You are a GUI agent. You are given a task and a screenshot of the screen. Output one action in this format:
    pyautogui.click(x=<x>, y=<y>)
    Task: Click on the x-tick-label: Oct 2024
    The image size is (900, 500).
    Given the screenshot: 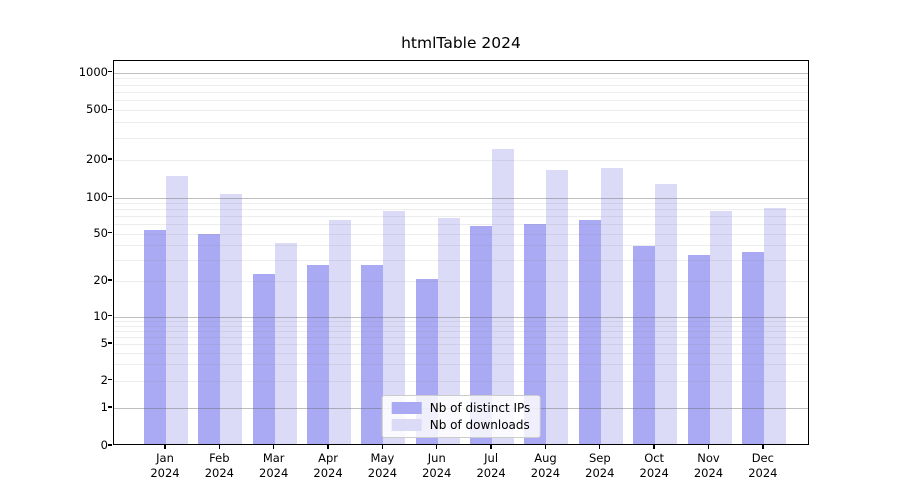 What is the action you would take?
    pyautogui.click(x=654, y=466)
    